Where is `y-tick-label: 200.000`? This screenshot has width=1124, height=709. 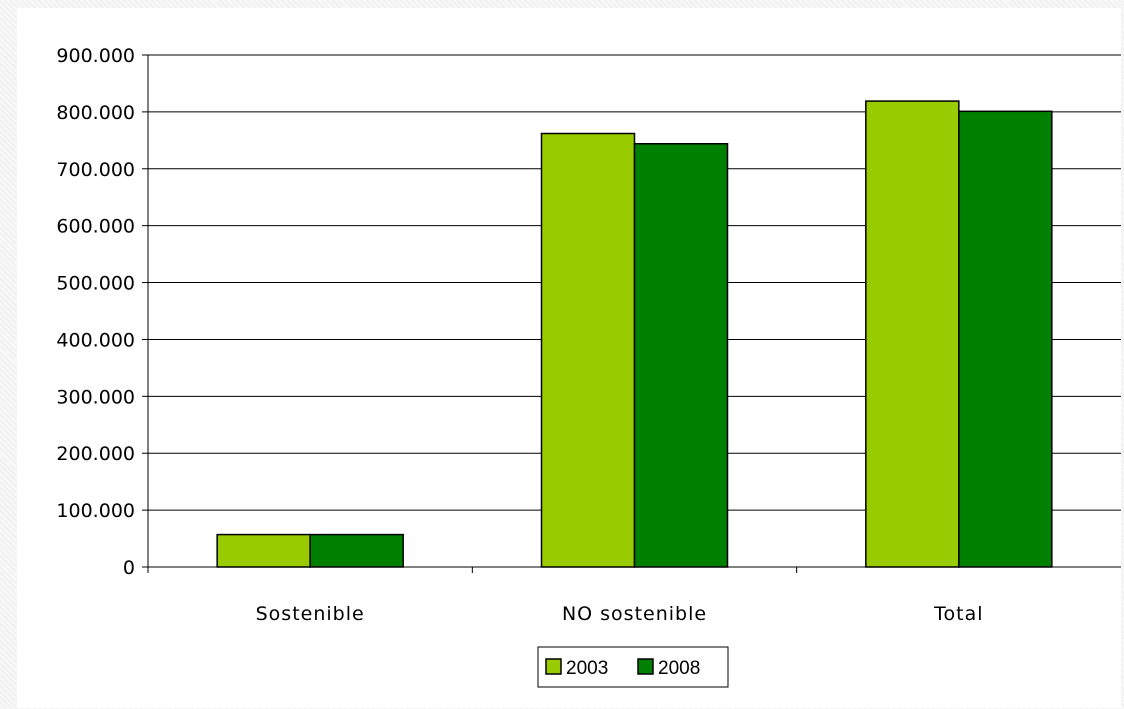
y-tick-label: 200.000 is located at coordinates (95, 454).